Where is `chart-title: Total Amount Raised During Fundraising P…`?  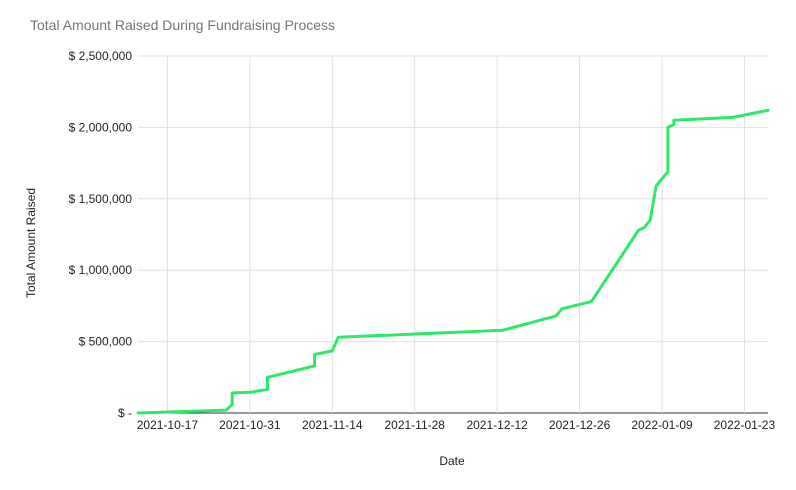 chart-title: Total Amount Raised During Fundraising P… is located at coordinates (182, 25).